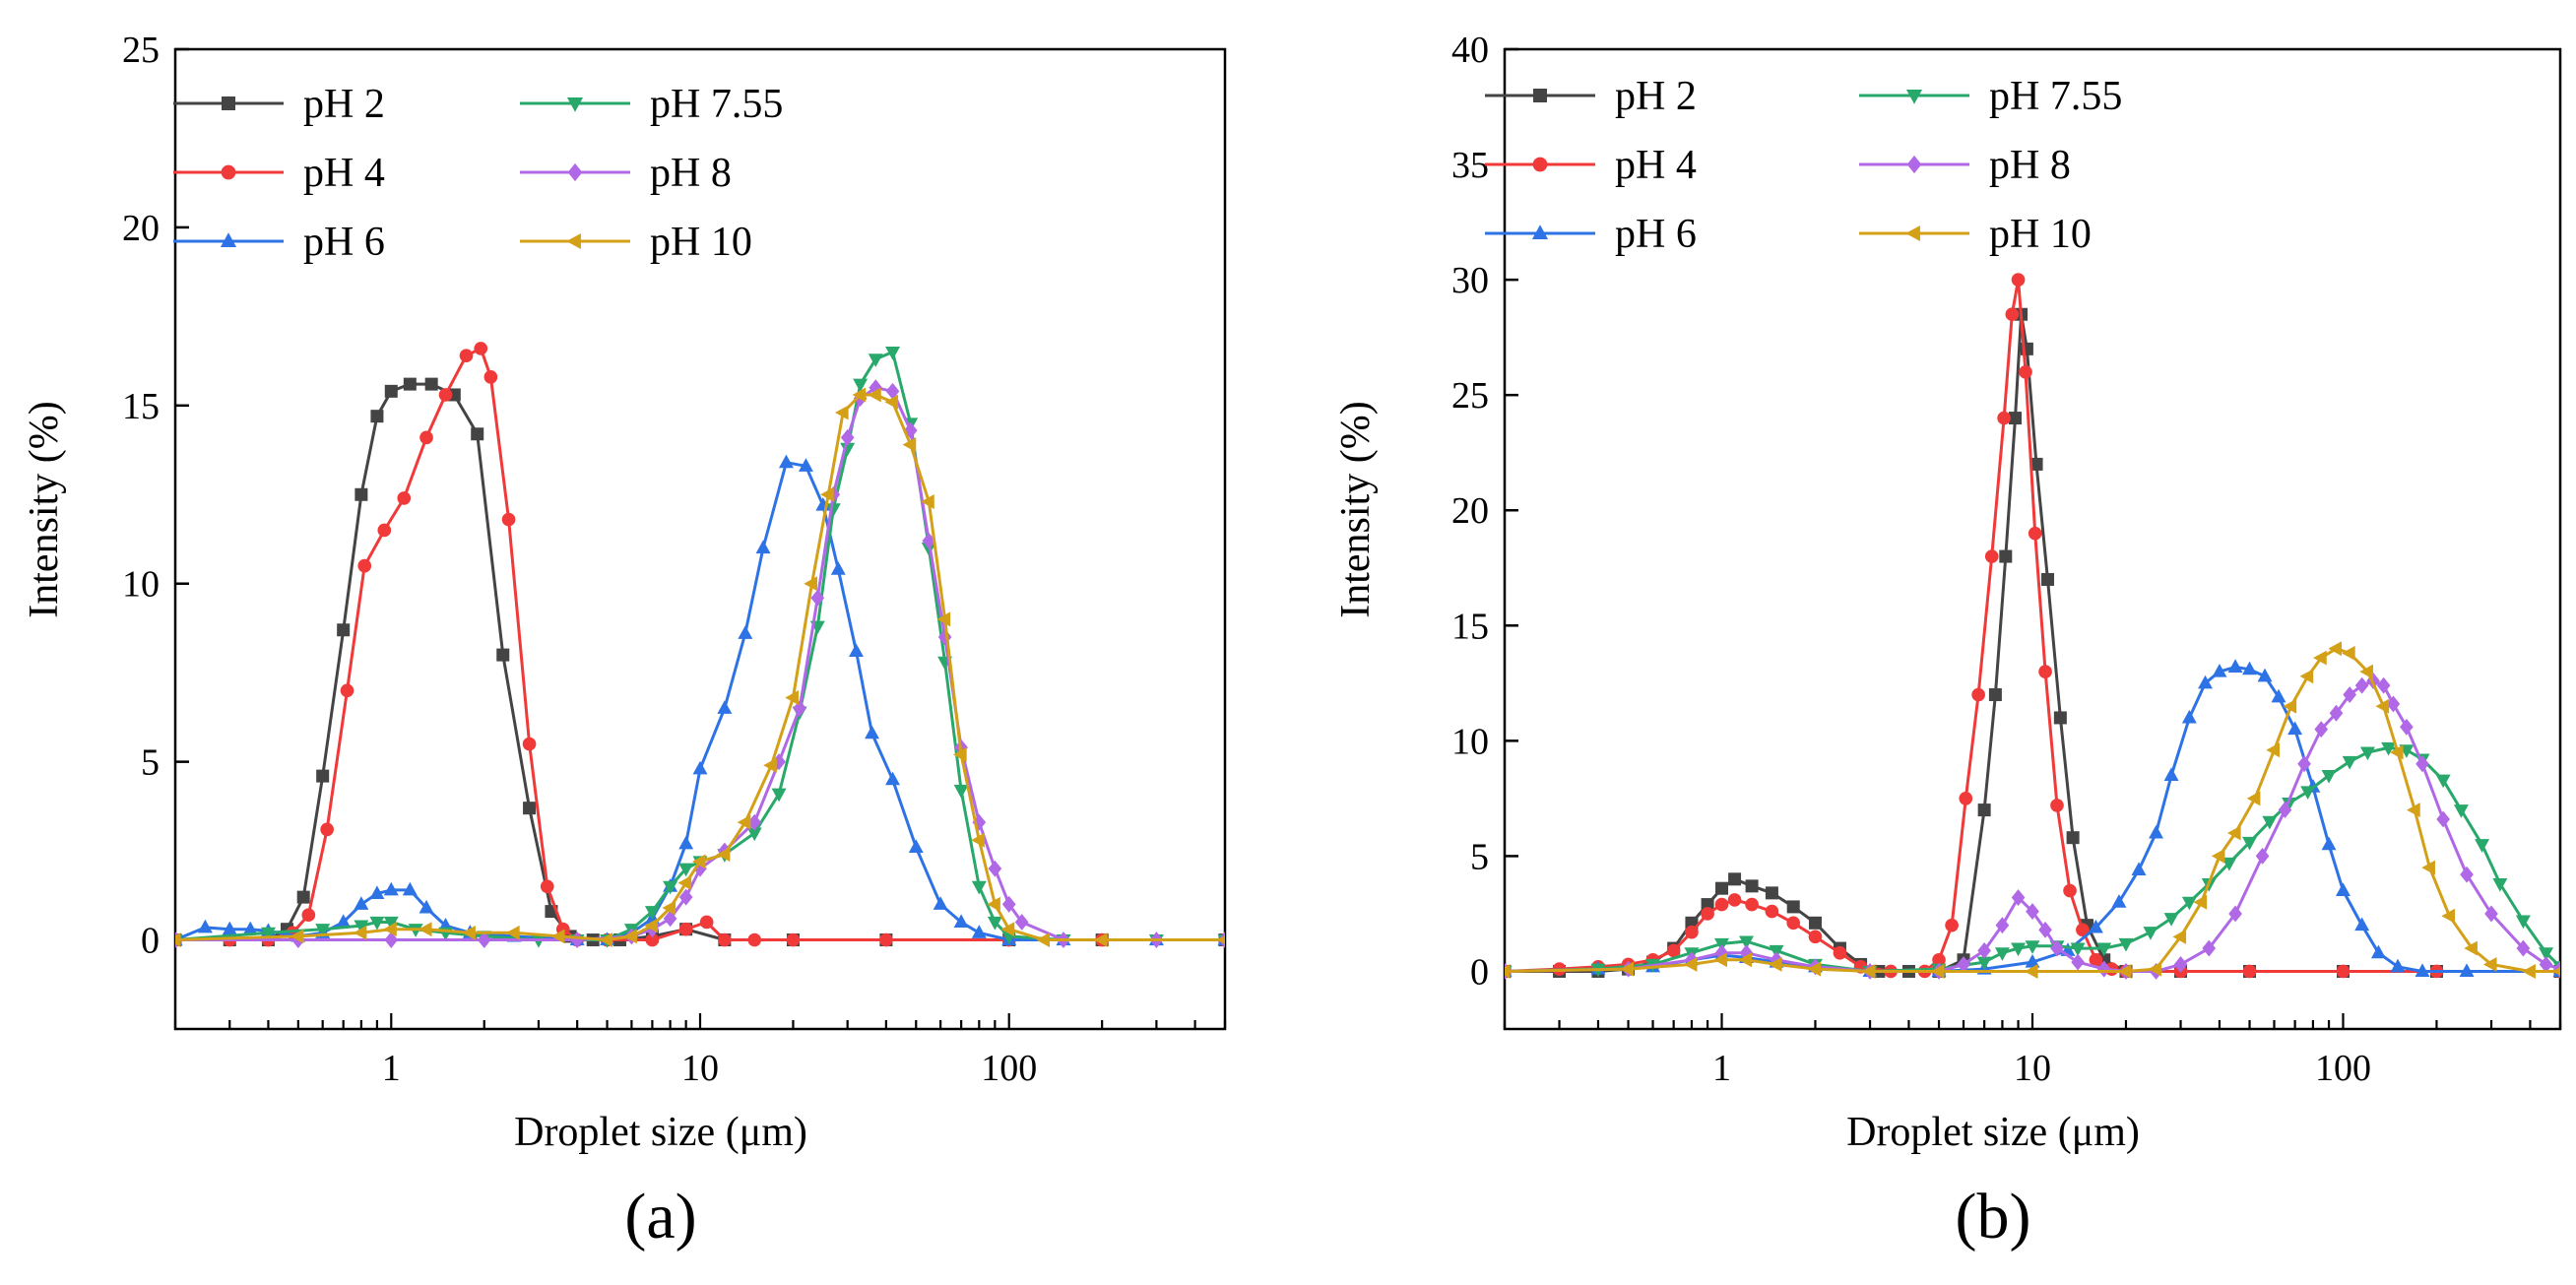 The width and height of the screenshot is (2576, 1285). Describe the element at coordinates (1990, 96) in the screenshot. I see `legend-item-ph7_55-b: pH 7.55` at that location.